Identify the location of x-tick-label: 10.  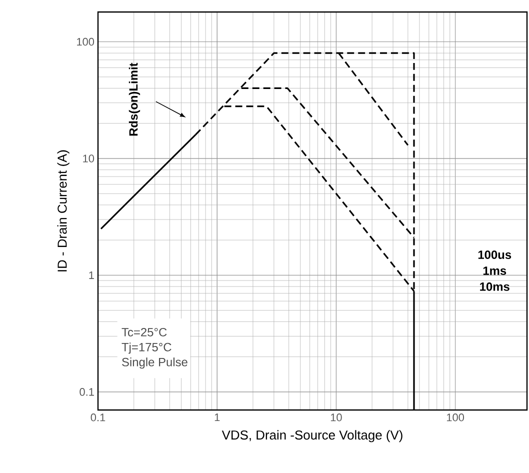
(336, 418).